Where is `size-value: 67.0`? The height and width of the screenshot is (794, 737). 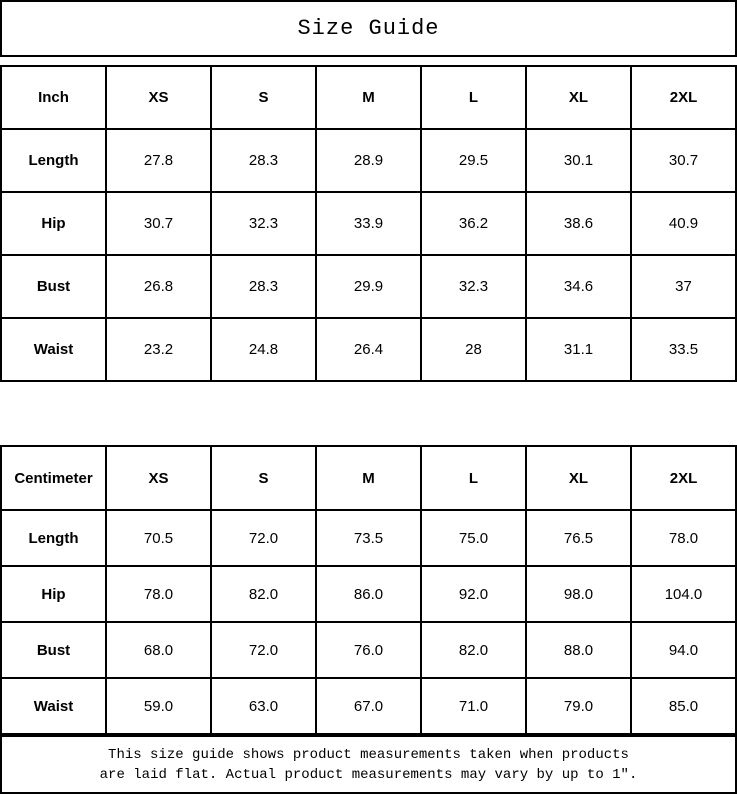
size-value: 67.0 is located at coordinates (368, 706).